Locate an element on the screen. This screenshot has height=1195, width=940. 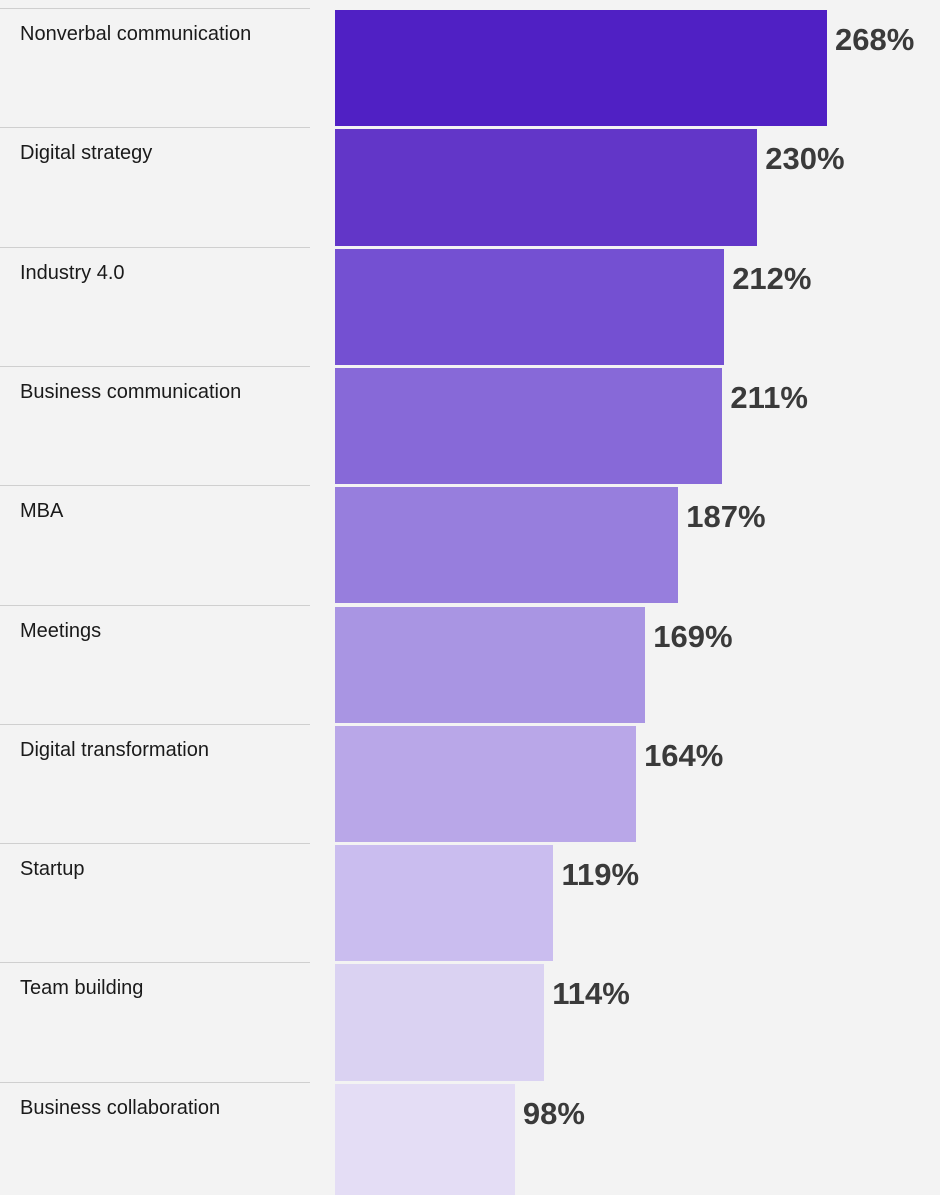
value-label: 211% is located at coordinates (769, 397).